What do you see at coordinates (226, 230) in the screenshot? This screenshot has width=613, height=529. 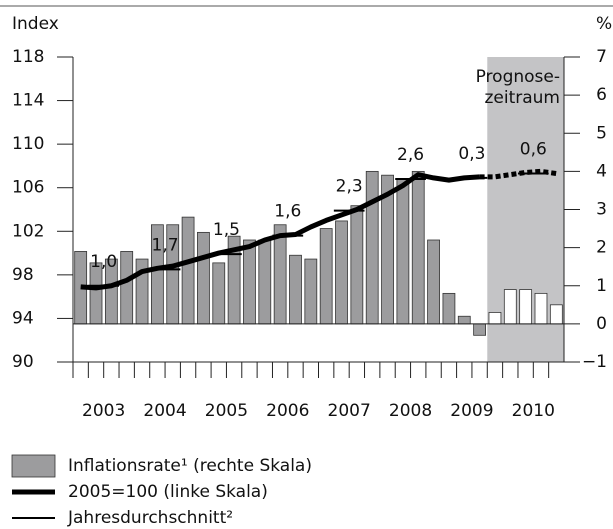 I see `growth-label: 1,5` at bounding box center [226, 230].